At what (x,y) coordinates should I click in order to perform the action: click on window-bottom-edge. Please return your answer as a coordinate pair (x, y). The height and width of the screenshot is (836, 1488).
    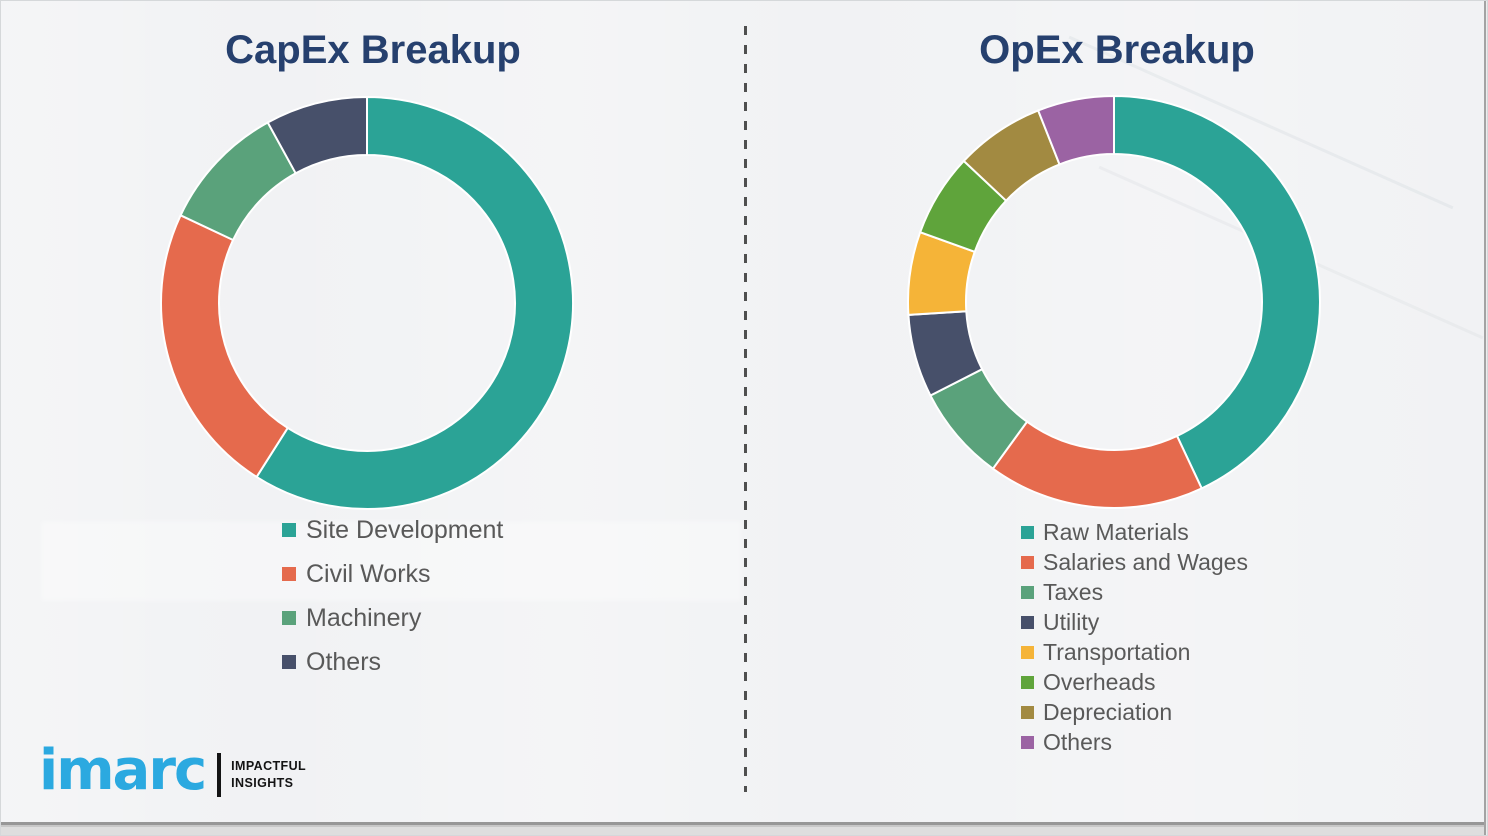
    Looking at the image, I should click on (744, 828).